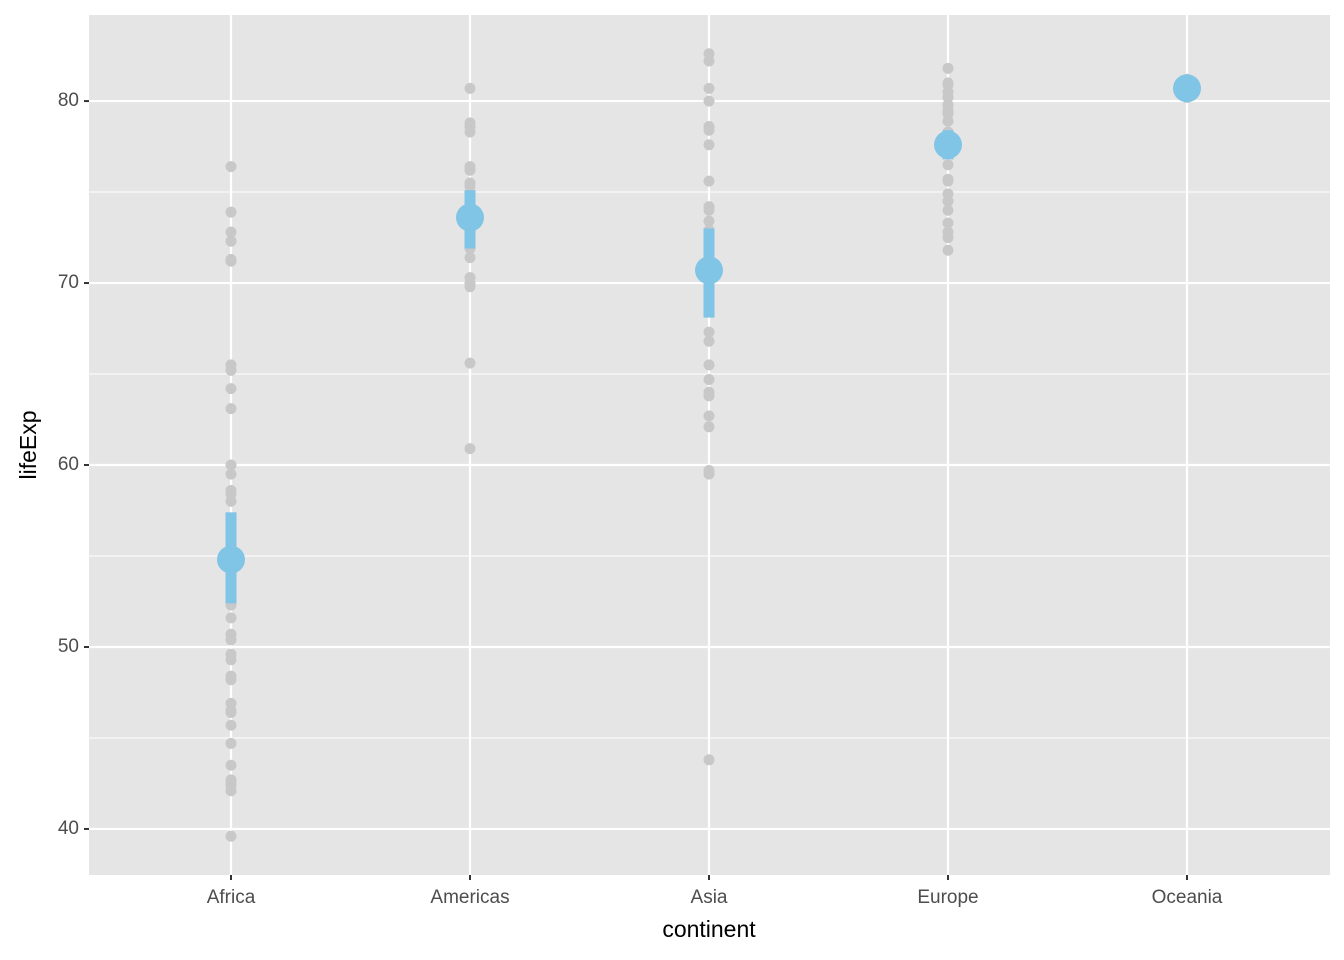 The width and height of the screenshot is (1344, 960). What do you see at coordinates (709, 929) in the screenshot?
I see `x-axis-title: continent` at bounding box center [709, 929].